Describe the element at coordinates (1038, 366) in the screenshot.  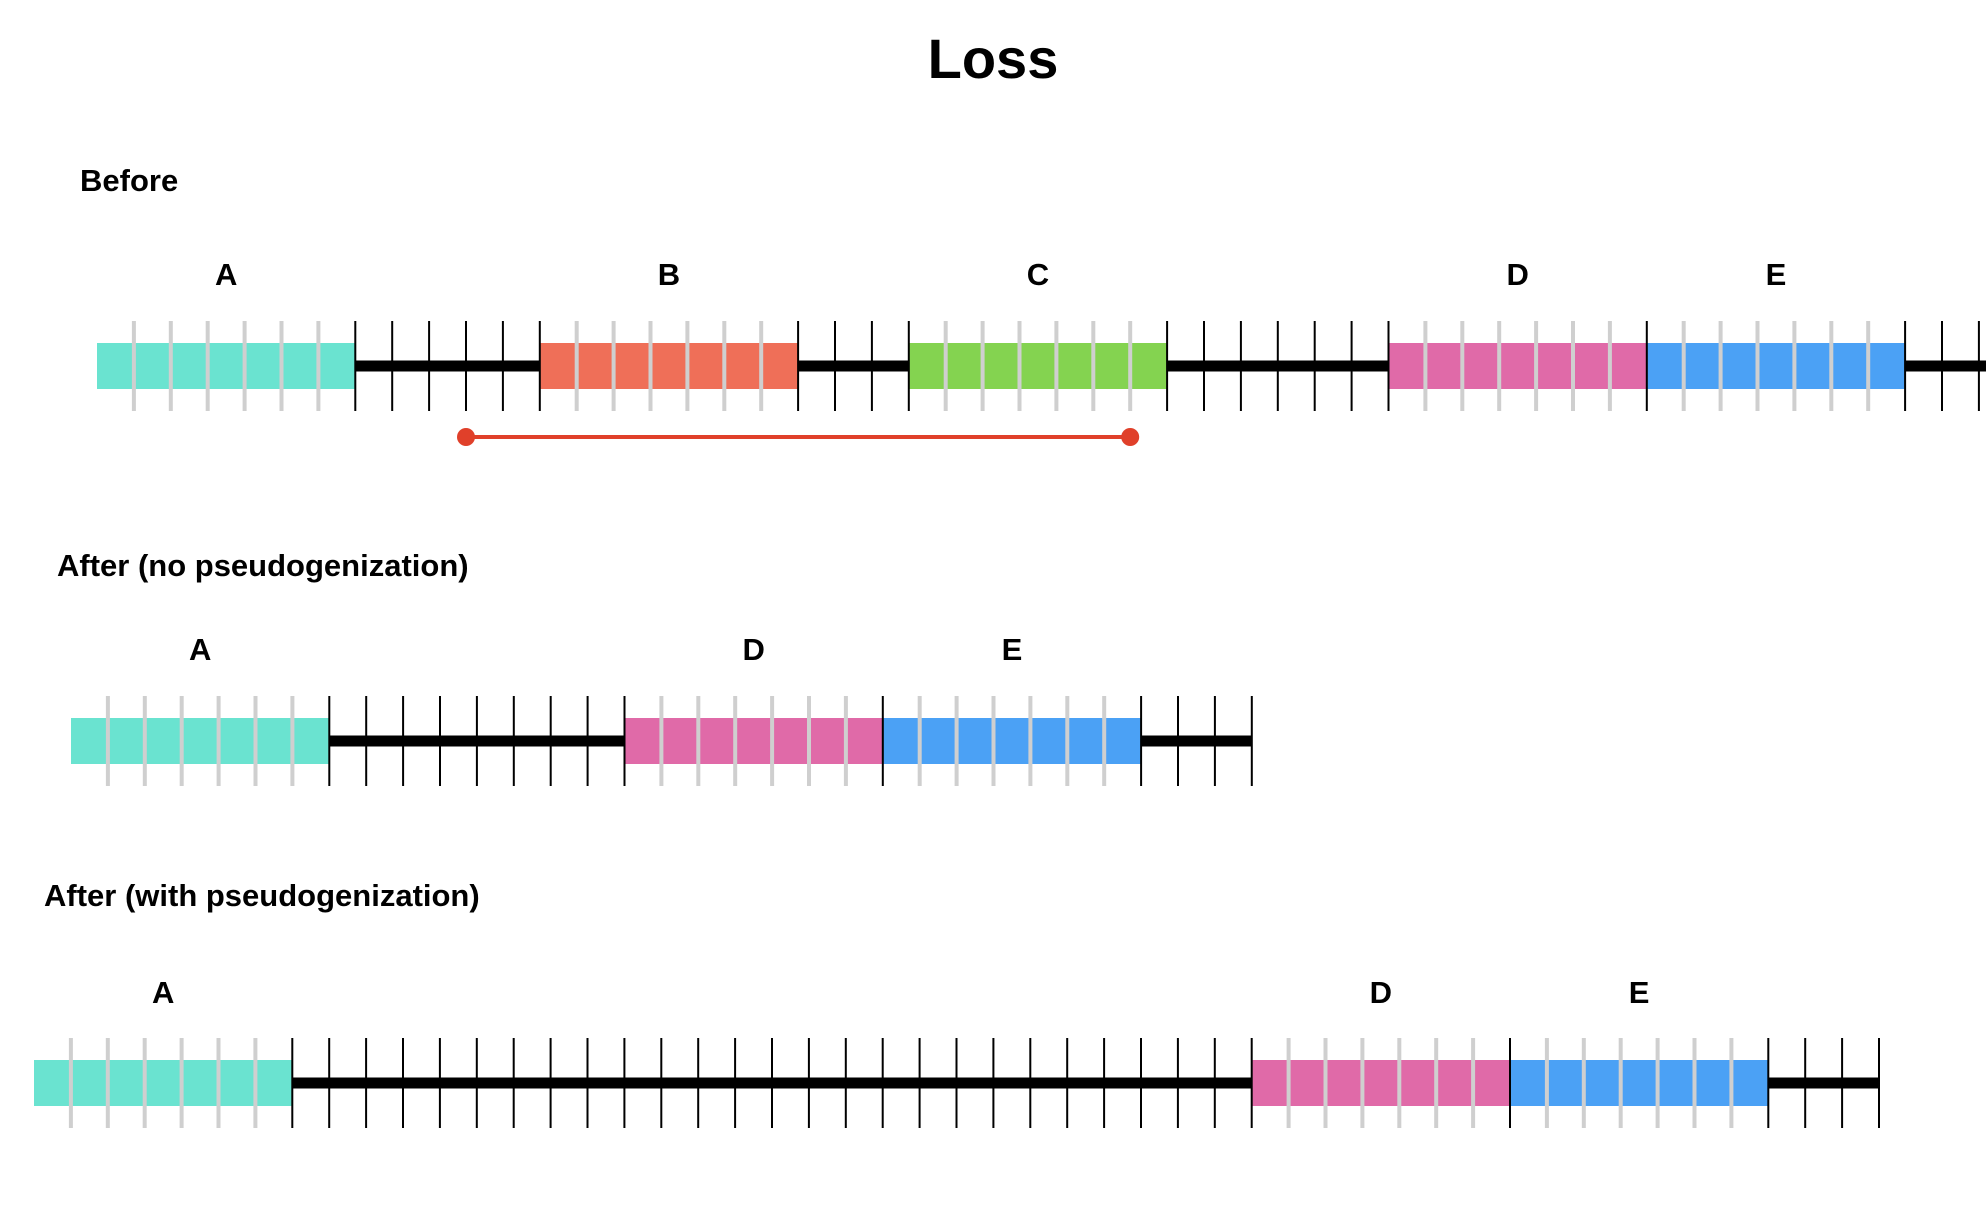
I see `gene-box-c` at that location.